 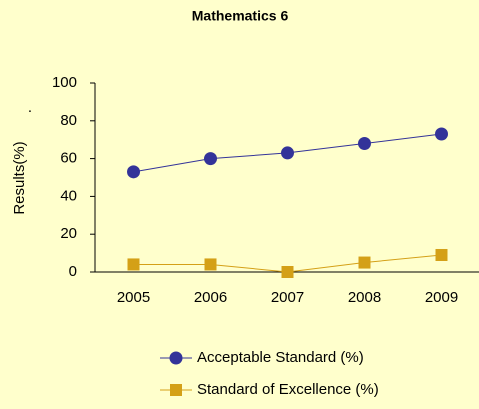 What do you see at coordinates (364, 297) in the screenshot?
I see `x-tick-label: 2008` at bounding box center [364, 297].